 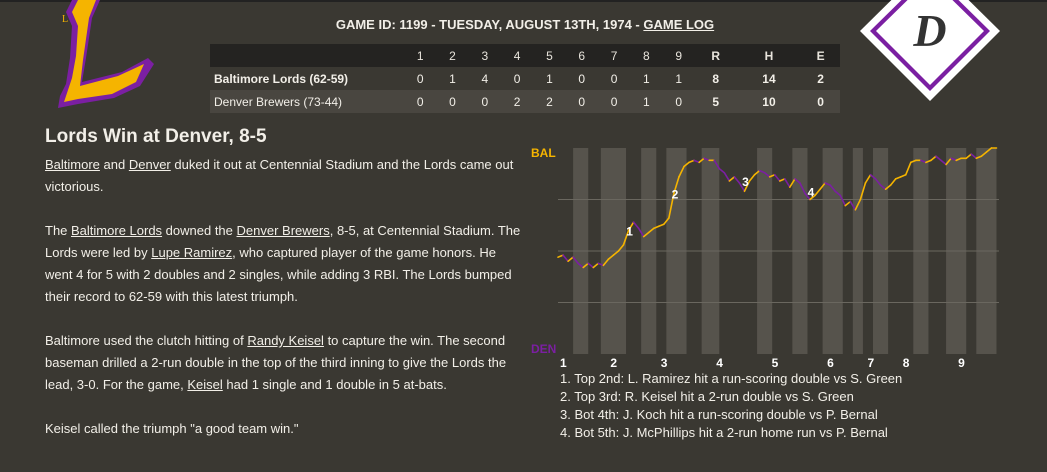 What do you see at coordinates (114, 164) in the screenshot?
I see `article-text: and` at bounding box center [114, 164].